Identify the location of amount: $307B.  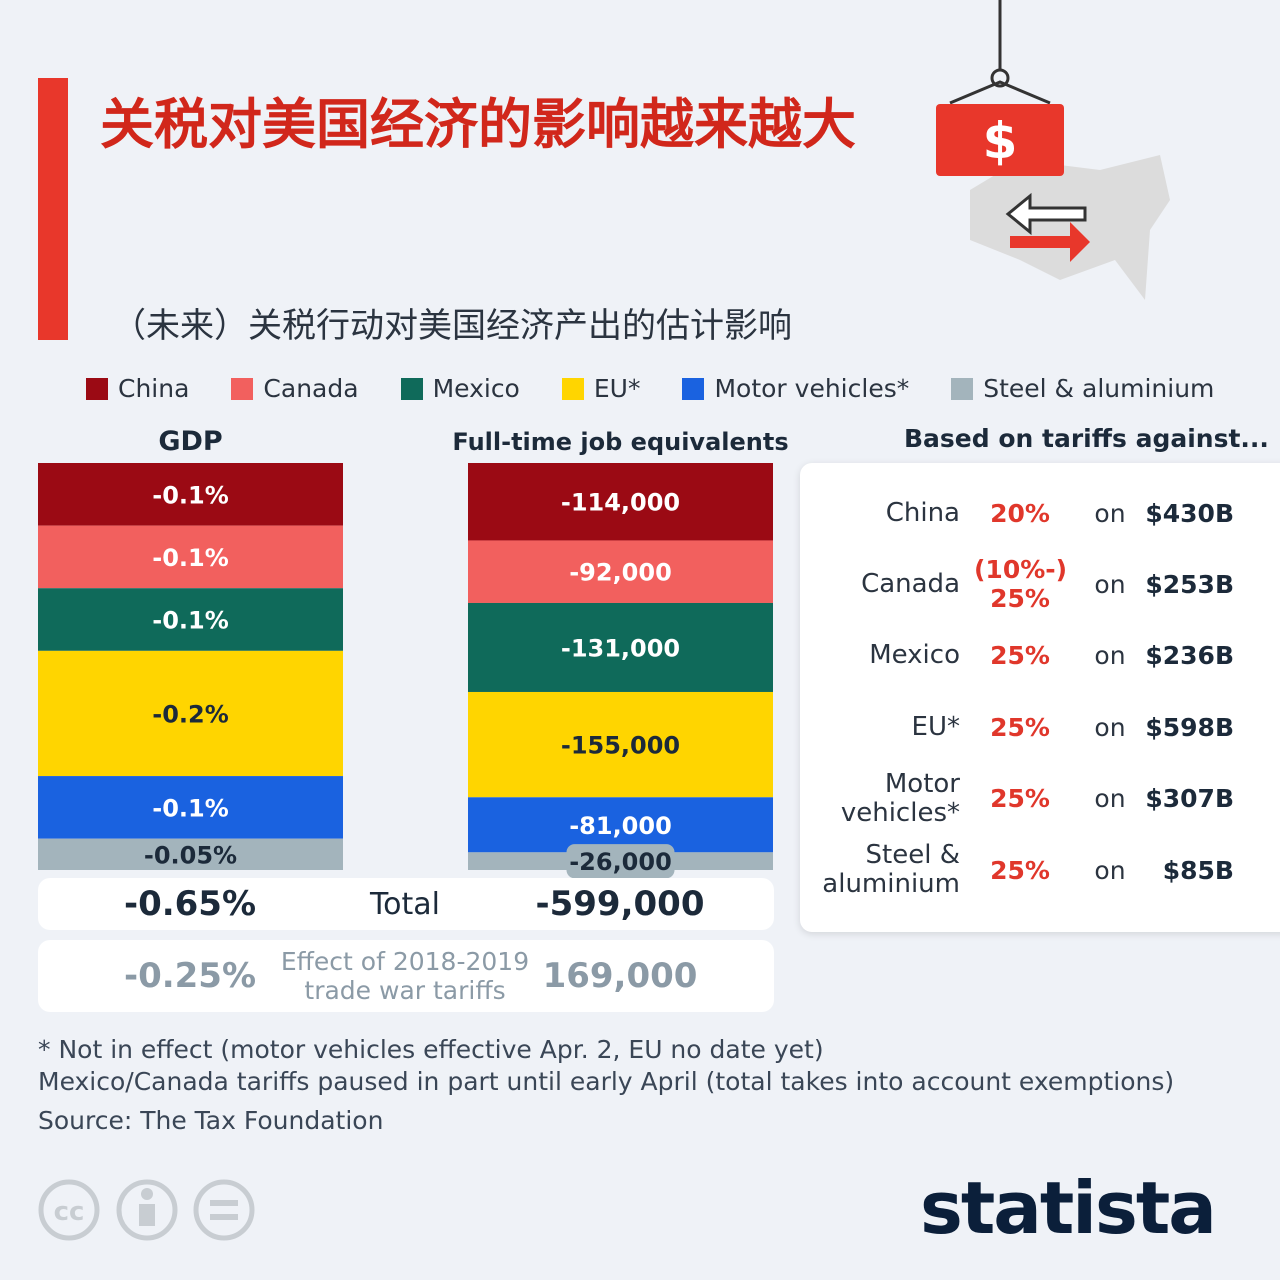
(1189, 799).